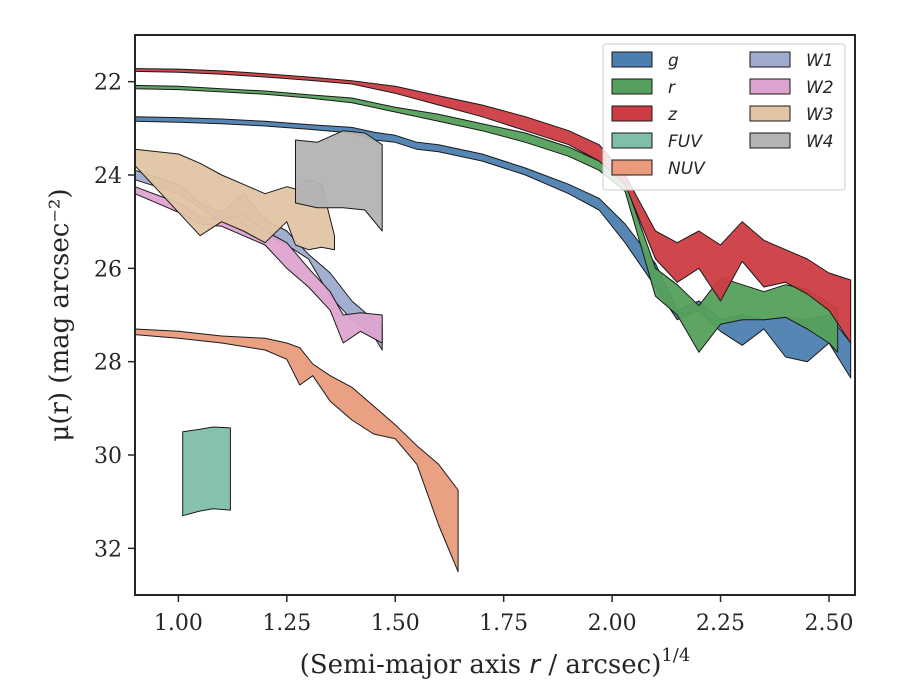 The height and width of the screenshot is (700, 900). I want to click on legend-swatch-z, so click(632, 113).